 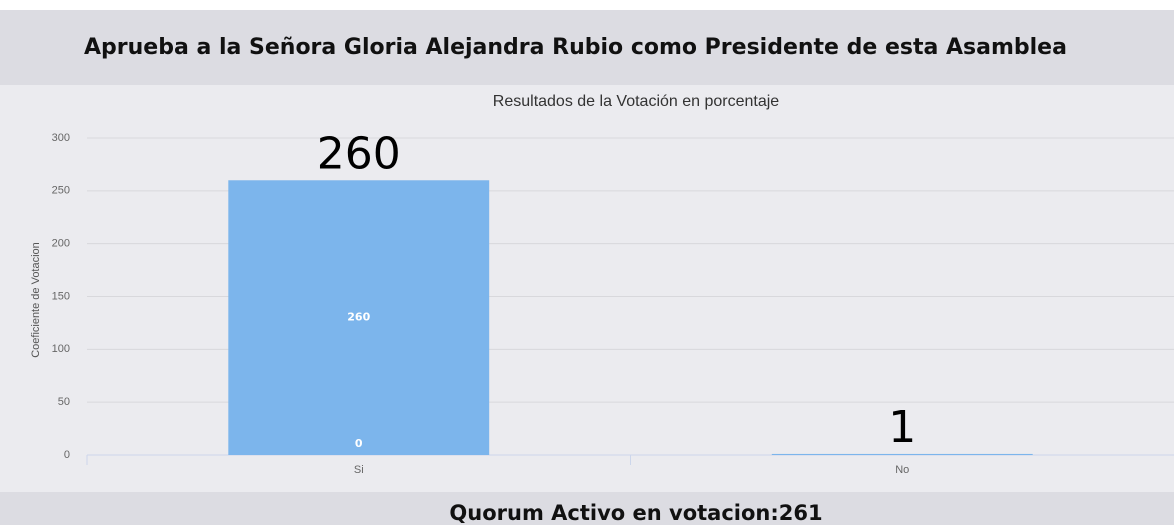 I want to click on base-label: 0, so click(x=359, y=443).